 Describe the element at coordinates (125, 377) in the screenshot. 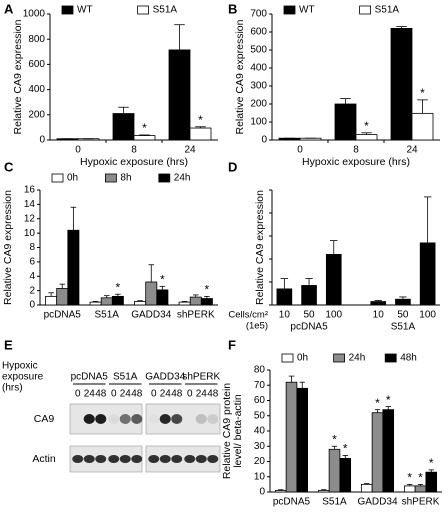

I see `group-label: S51A` at that location.